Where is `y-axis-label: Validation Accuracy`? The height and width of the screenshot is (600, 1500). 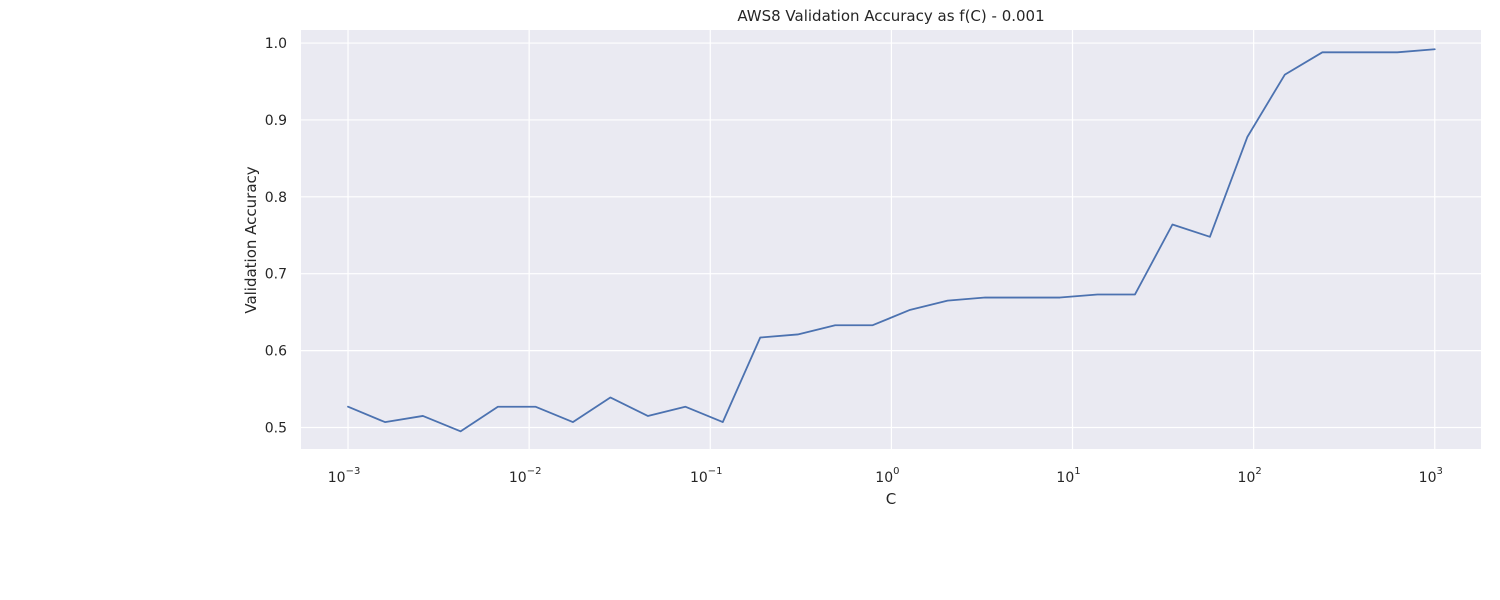
y-axis-label: Validation Accuracy is located at coordinates (251, 239).